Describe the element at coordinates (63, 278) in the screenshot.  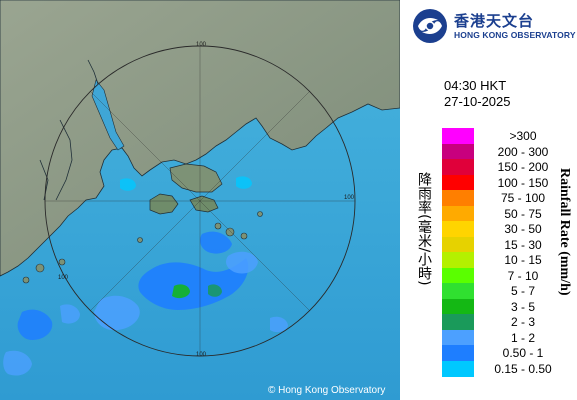
I see `range-label-west: 100` at that location.